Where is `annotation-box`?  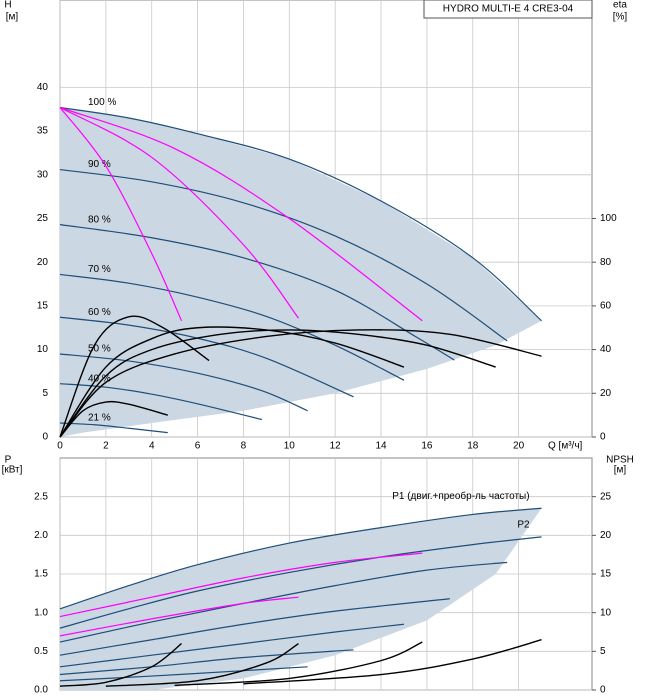 annotation-box is located at coordinates (508, 9).